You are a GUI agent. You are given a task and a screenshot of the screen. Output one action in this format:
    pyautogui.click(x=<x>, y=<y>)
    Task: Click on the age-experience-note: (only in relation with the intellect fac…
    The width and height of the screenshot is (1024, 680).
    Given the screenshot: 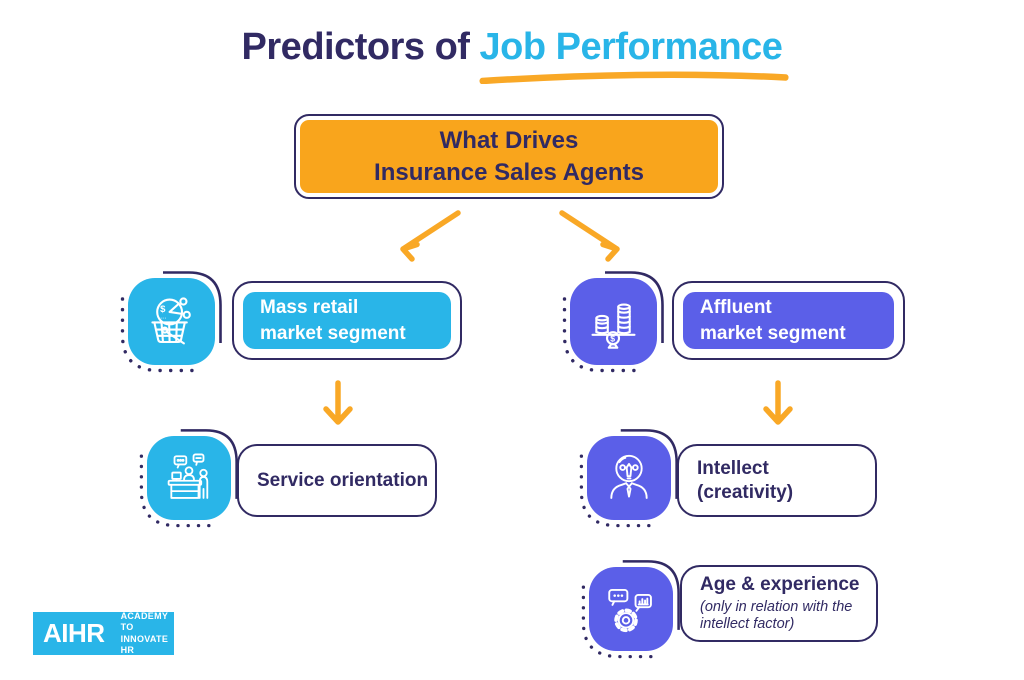 What is the action you would take?
    pyautogui.click(x=776, y=615)
    